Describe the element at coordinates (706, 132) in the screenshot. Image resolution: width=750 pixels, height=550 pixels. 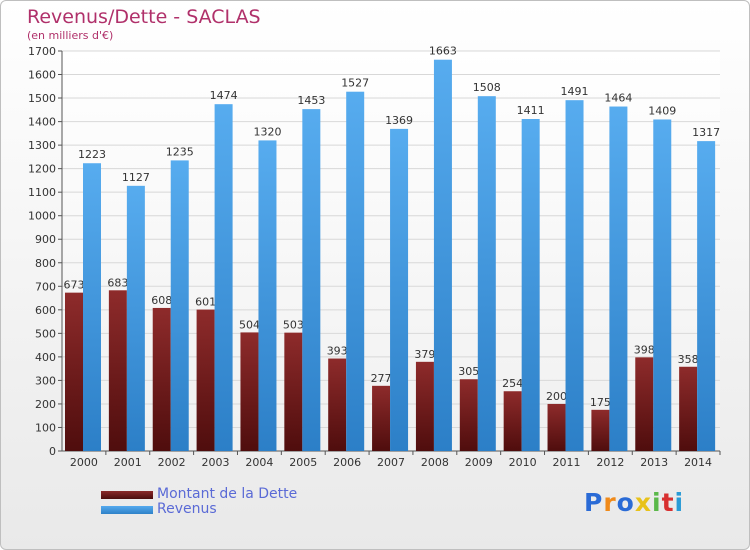
I see `bar-label-revenue: 1317` at that location.